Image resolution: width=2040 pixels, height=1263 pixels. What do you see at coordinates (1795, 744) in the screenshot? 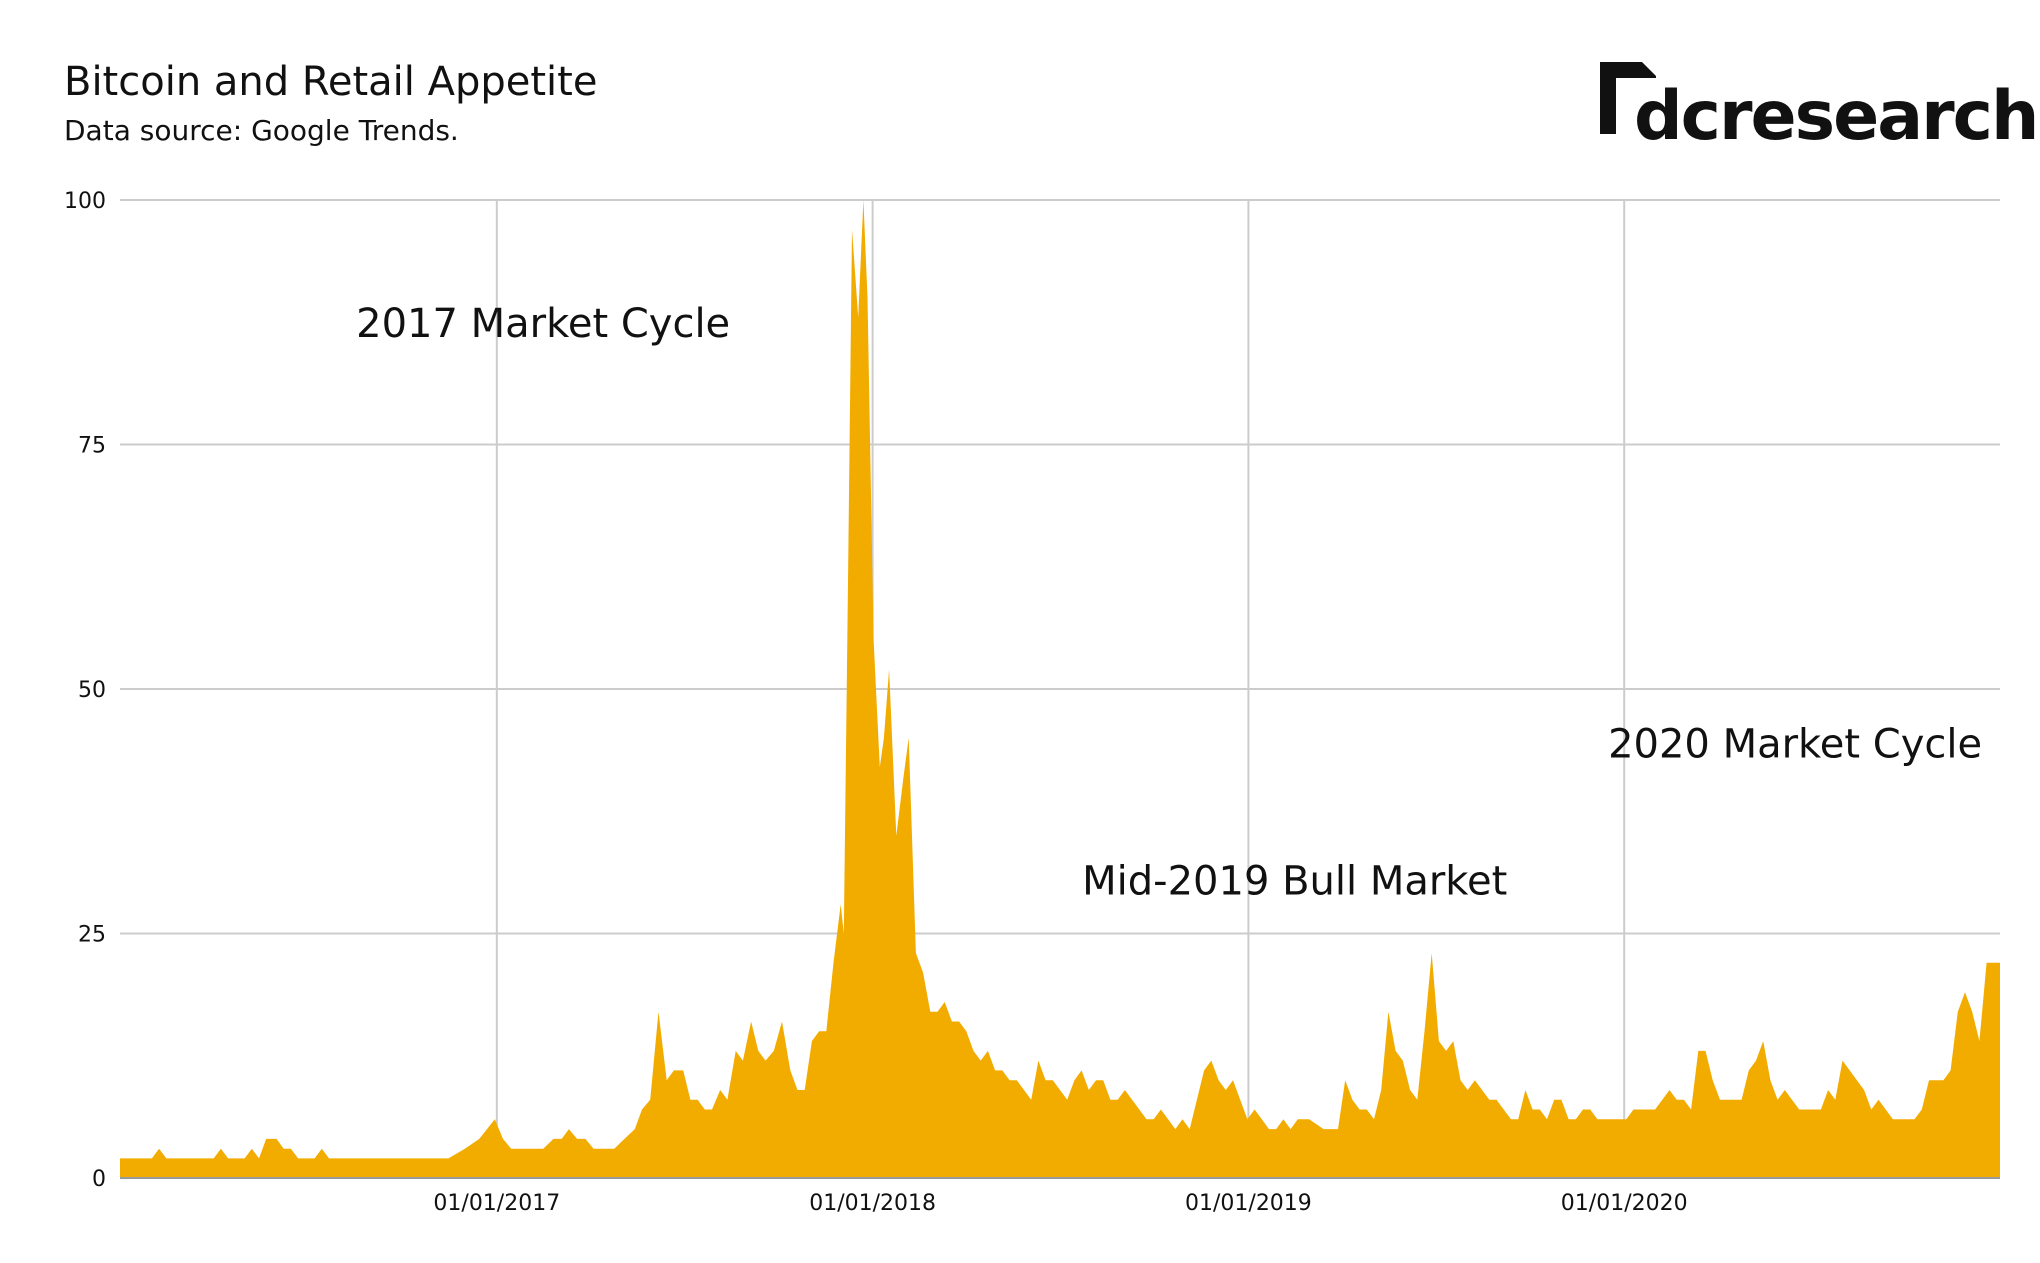
I see `annotation-label: 2020 Market Cycle` at bounding box center [1795, 744].